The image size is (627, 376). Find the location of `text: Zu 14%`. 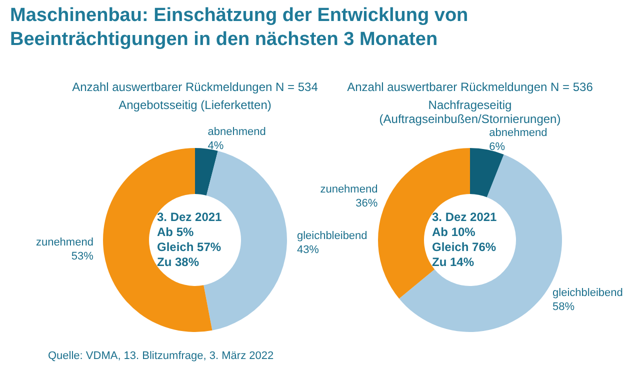

text: Zu 14% is located at coordinates (453, 261).